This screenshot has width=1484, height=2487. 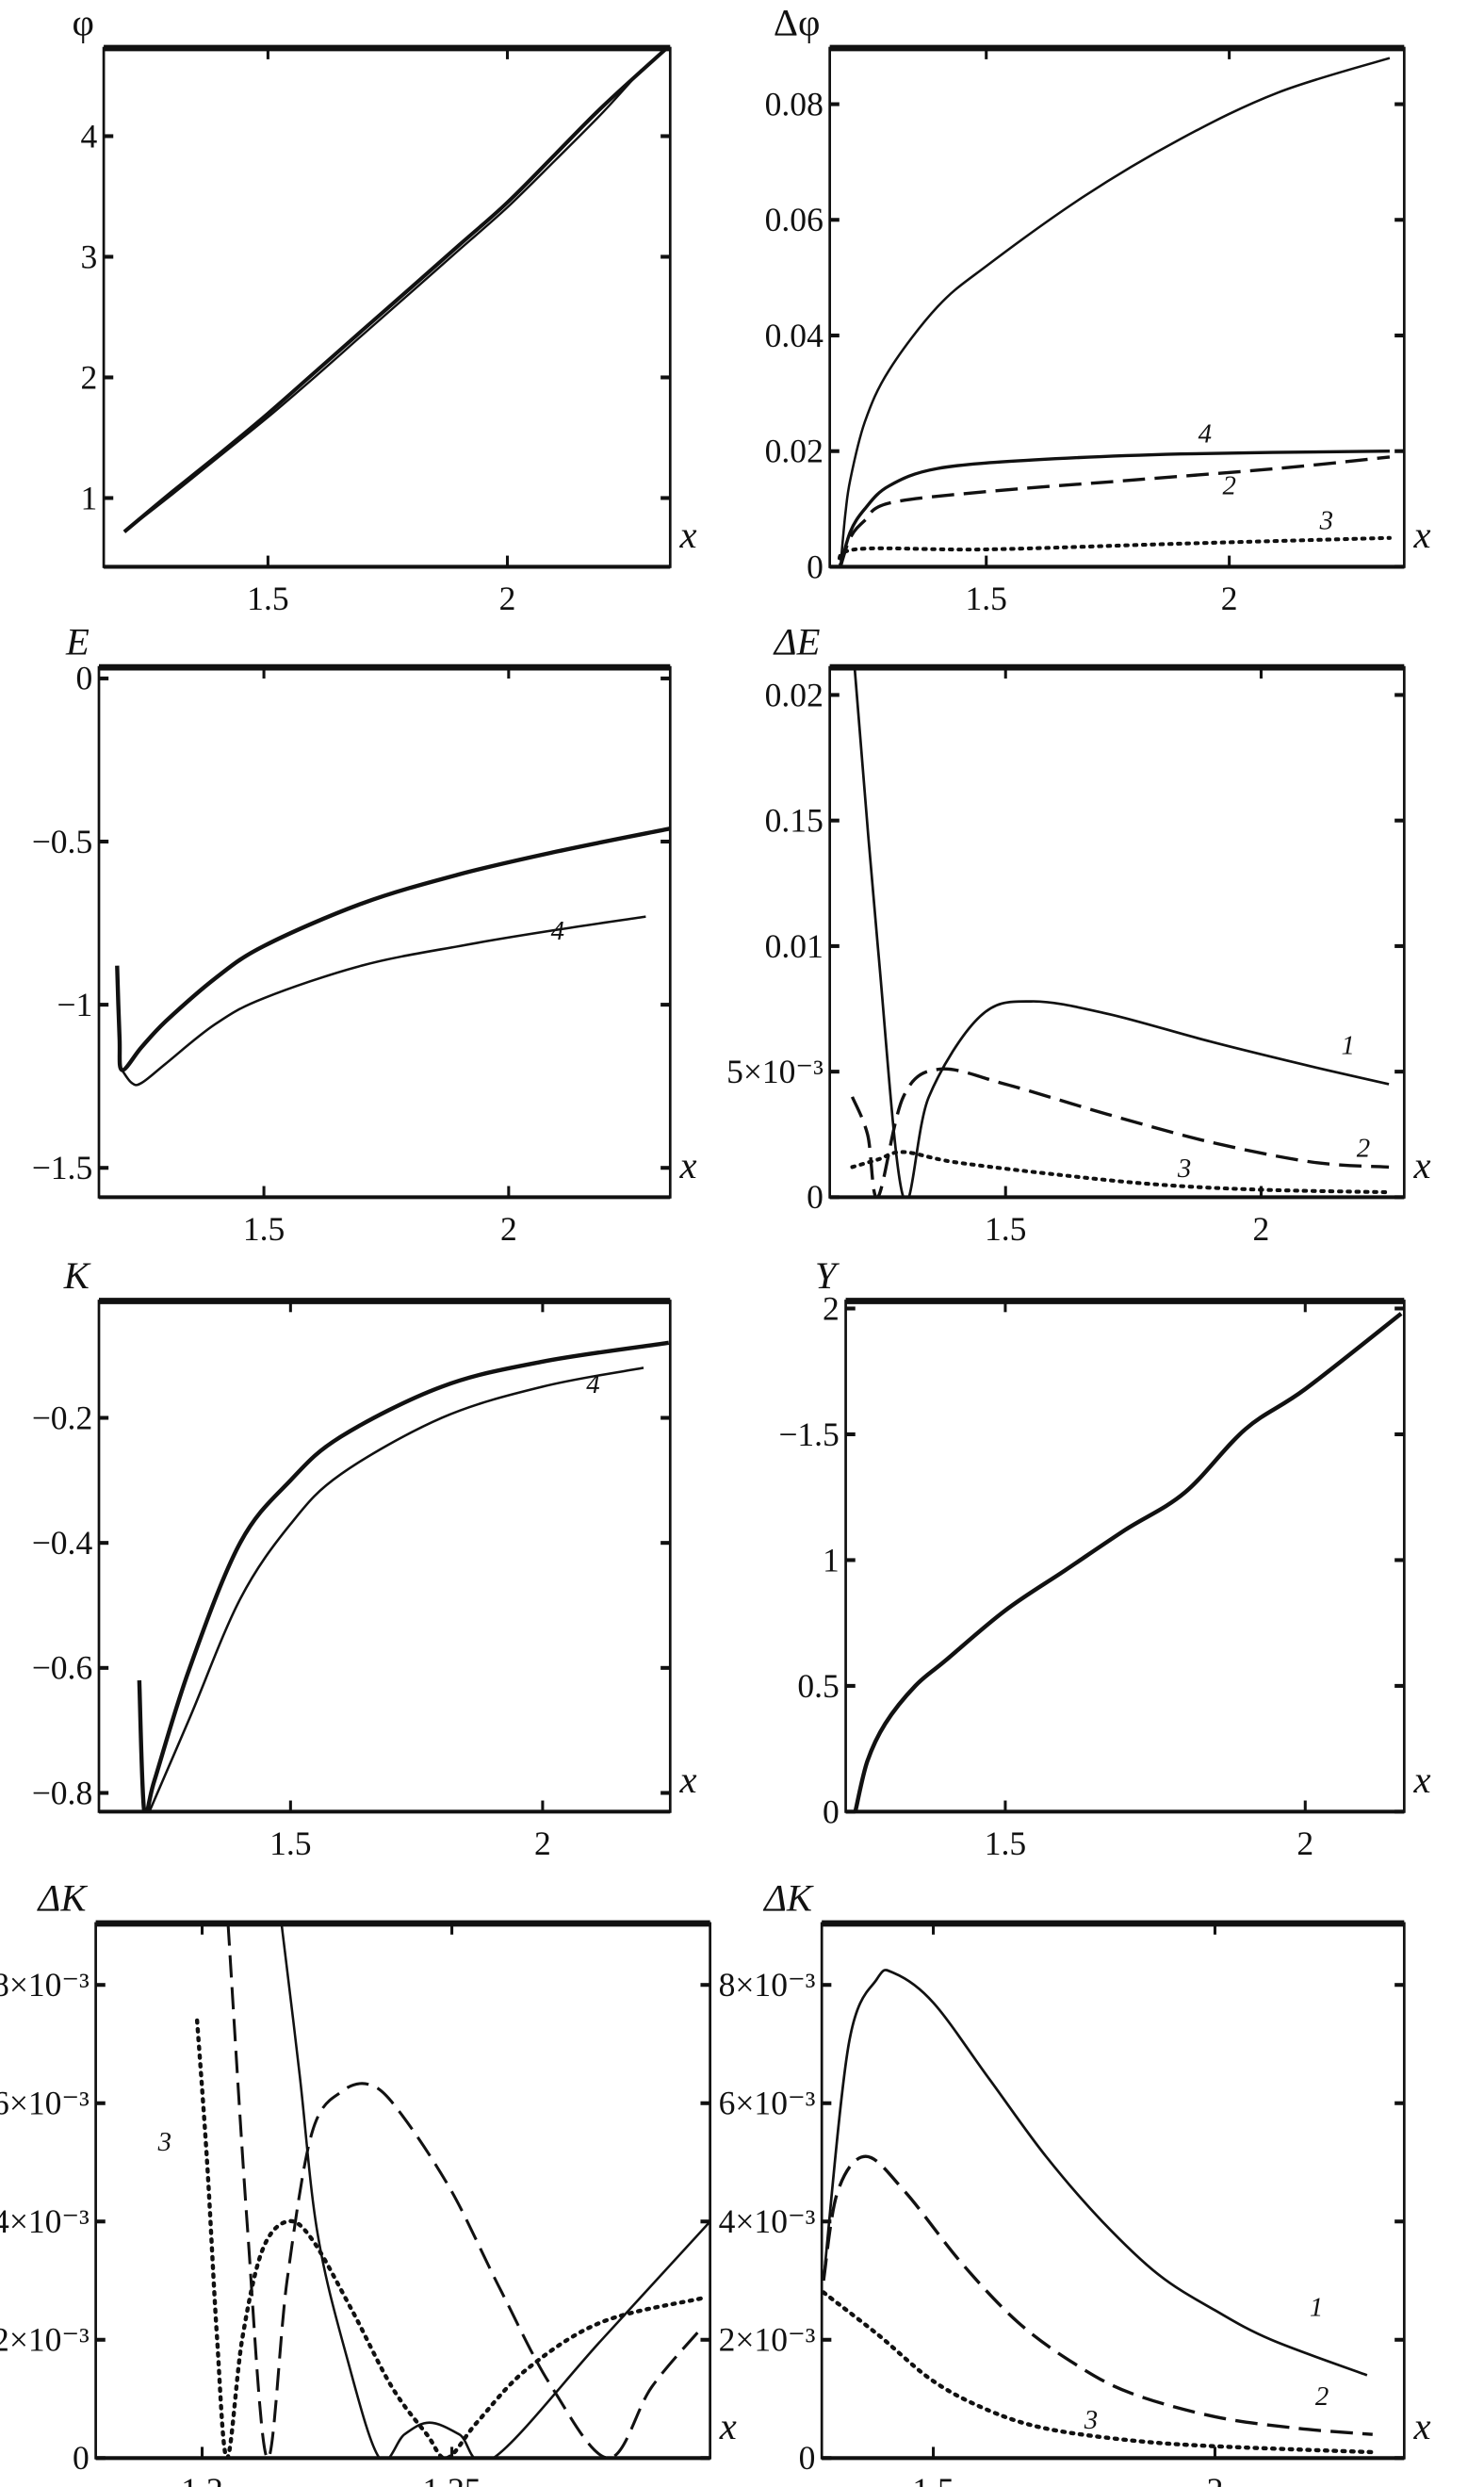 I want to click on y-axis-label: ΔE, so click(x=797, y=642).